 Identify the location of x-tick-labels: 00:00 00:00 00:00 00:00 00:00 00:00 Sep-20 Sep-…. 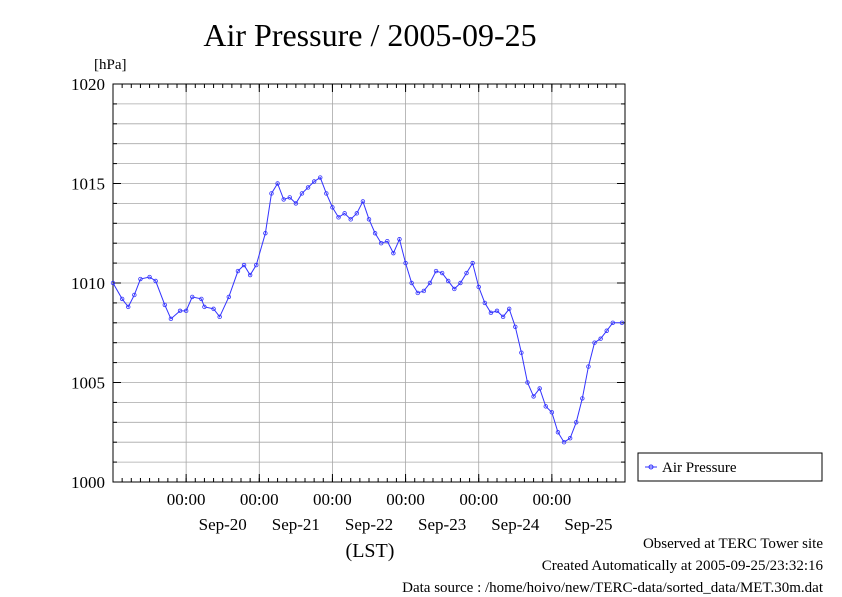
(390, 512).